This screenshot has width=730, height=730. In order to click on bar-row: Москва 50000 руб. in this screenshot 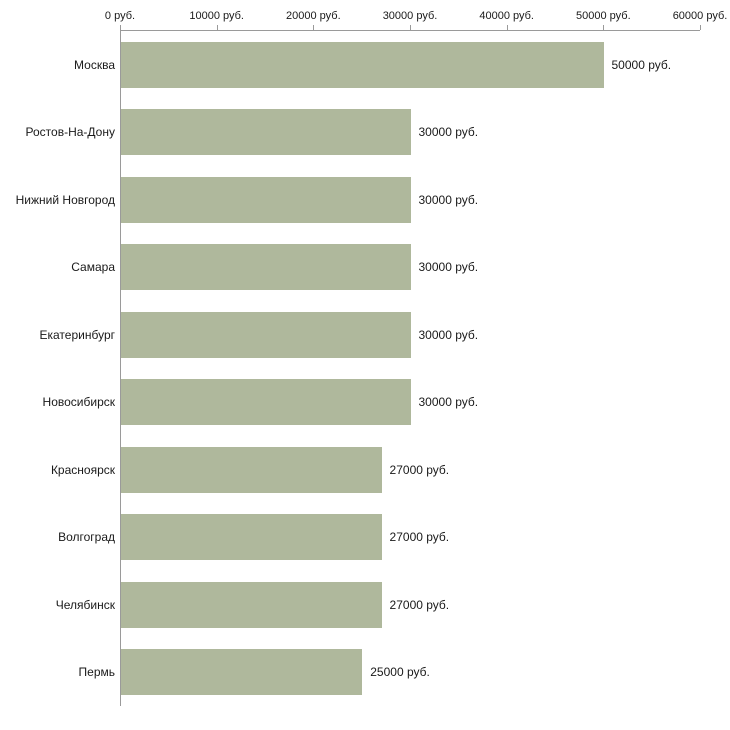, I will do `click(387, 65)`.